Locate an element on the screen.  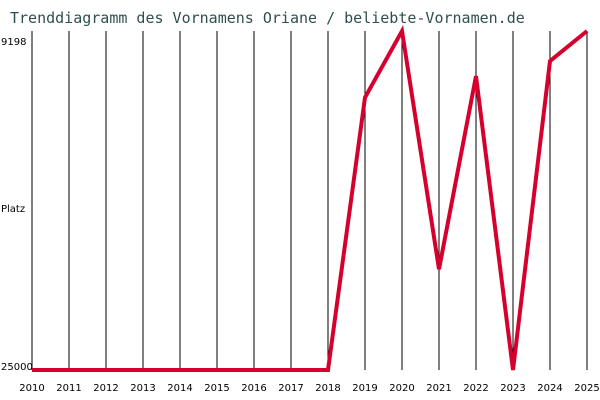
y-axis-ticks: 9198 25000 is located at coordinates (17, 205).